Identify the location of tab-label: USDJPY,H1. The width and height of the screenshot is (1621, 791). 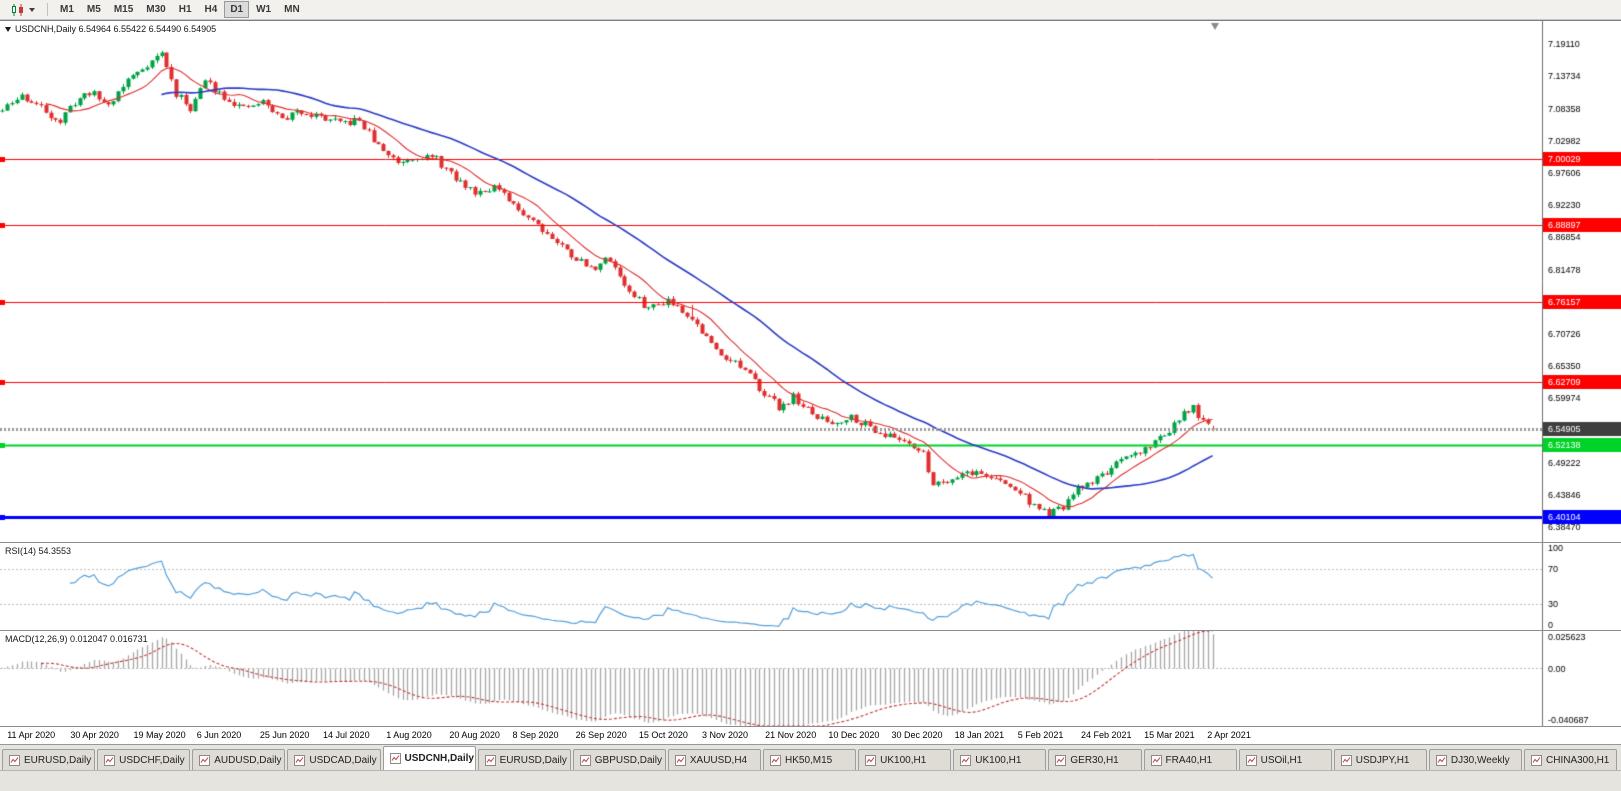
(1382, 760).